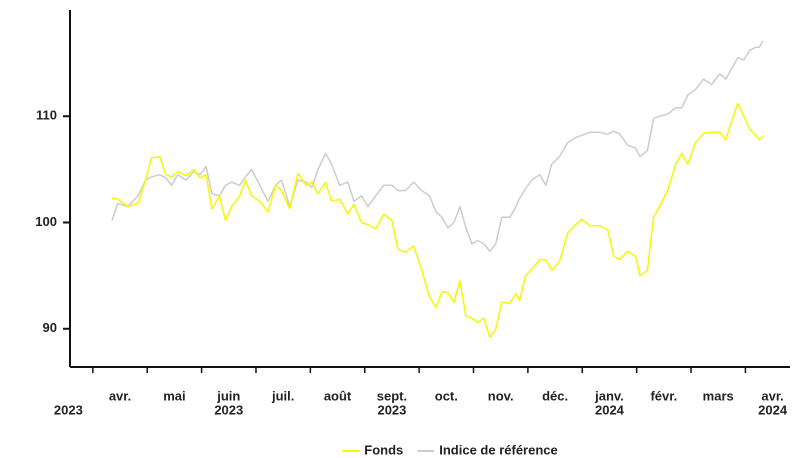  Describe the element at coordinates (282, 395) in the screenshot. I see `x-tick-label: juil.` at that location.